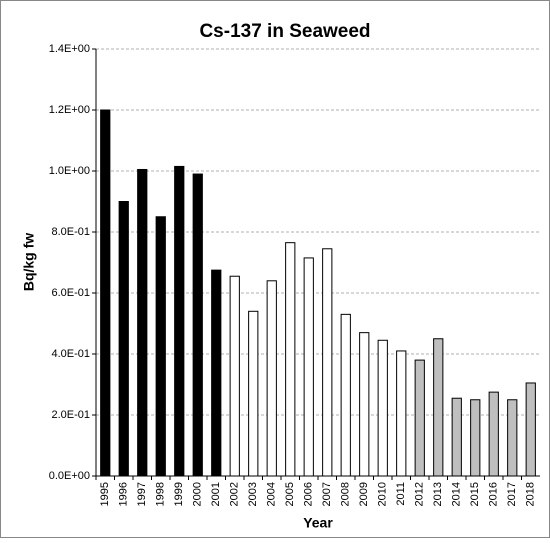  I want to click on y-tick-label: 0.0E+00, so click(69, 476).